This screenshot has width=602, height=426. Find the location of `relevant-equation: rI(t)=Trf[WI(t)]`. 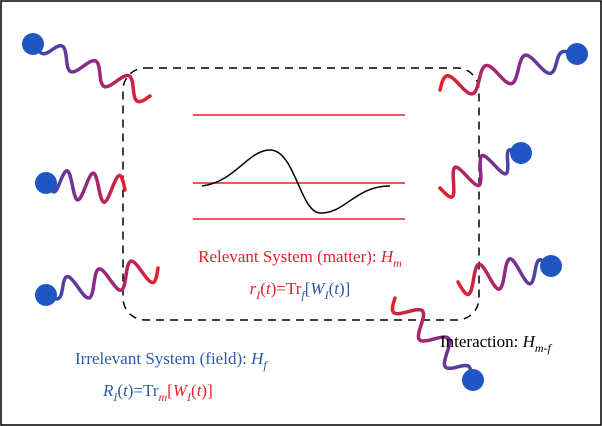

relevant-equation: rI(t)=Trf[WI(t)] is located at coordinates (300, 290).